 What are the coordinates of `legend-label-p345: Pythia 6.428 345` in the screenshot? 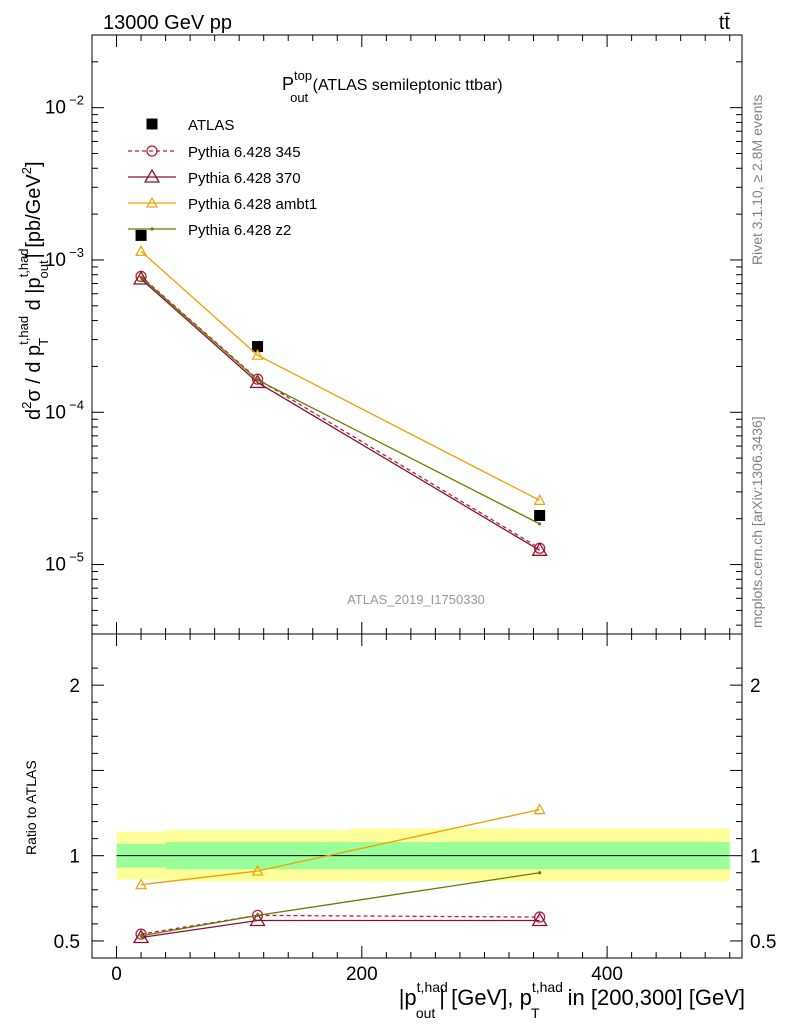 It's located at (244, 152).